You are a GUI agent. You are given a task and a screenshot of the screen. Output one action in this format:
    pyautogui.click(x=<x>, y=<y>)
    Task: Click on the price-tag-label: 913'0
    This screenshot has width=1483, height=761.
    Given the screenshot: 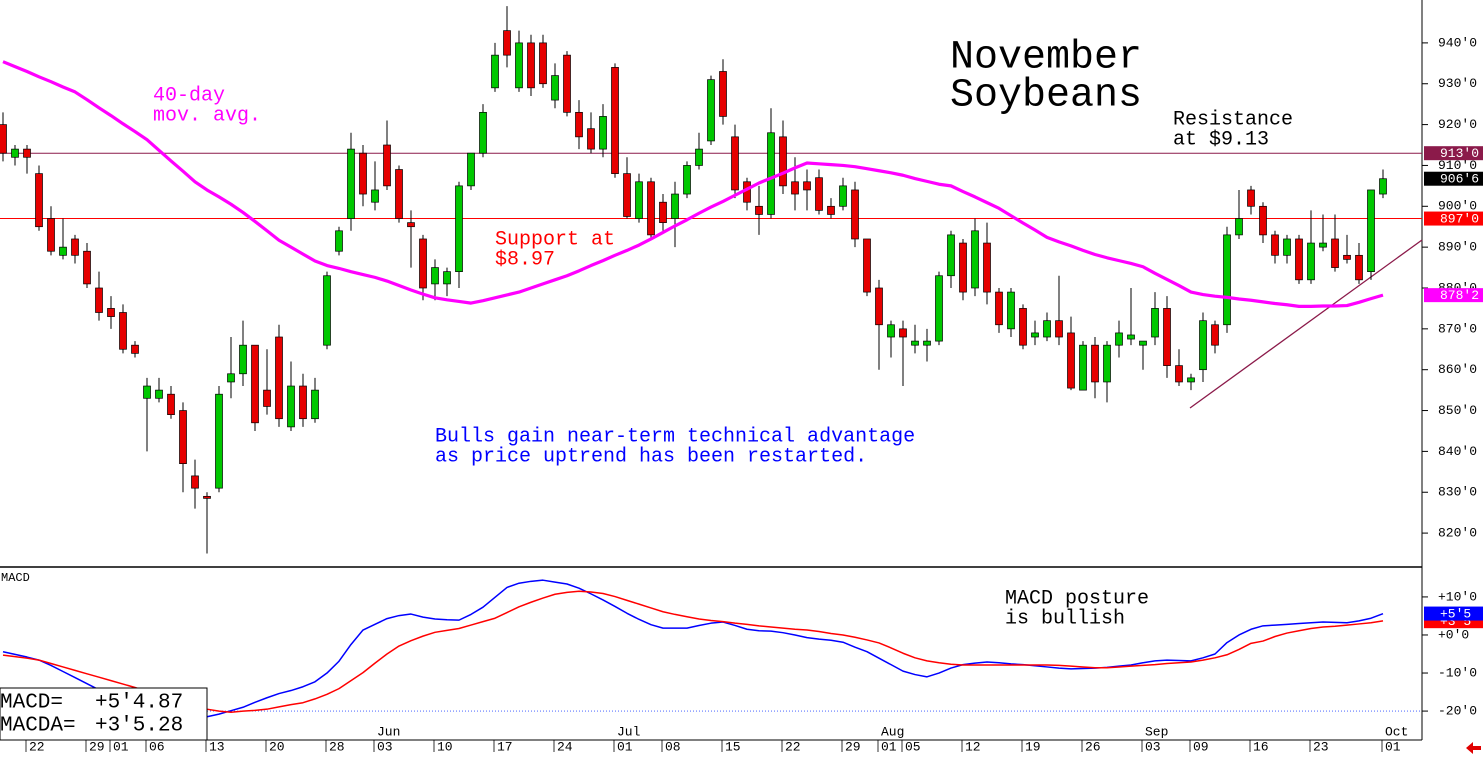 What is the action you would take?
    pyautogui.click(x=1459, y=153)
    